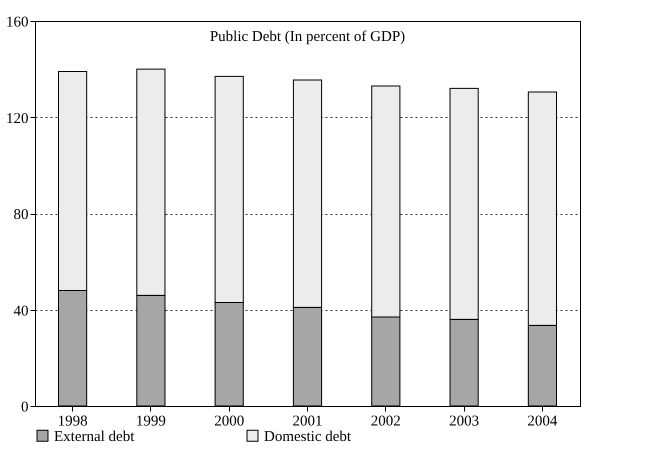  I want to click on x-tick-label: 2001, so click(307, 422).